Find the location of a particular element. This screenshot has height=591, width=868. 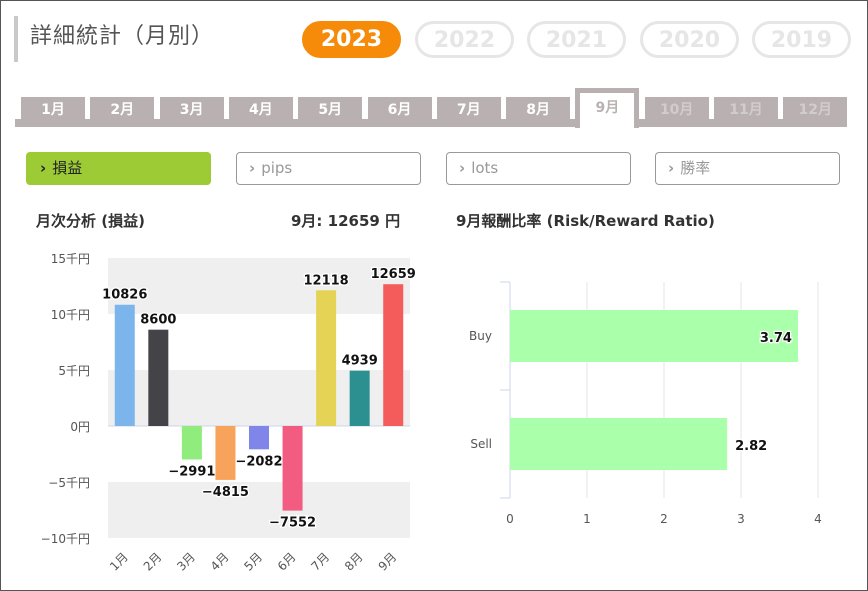

month-tabs-baseline is located at coordinates (431, 123).